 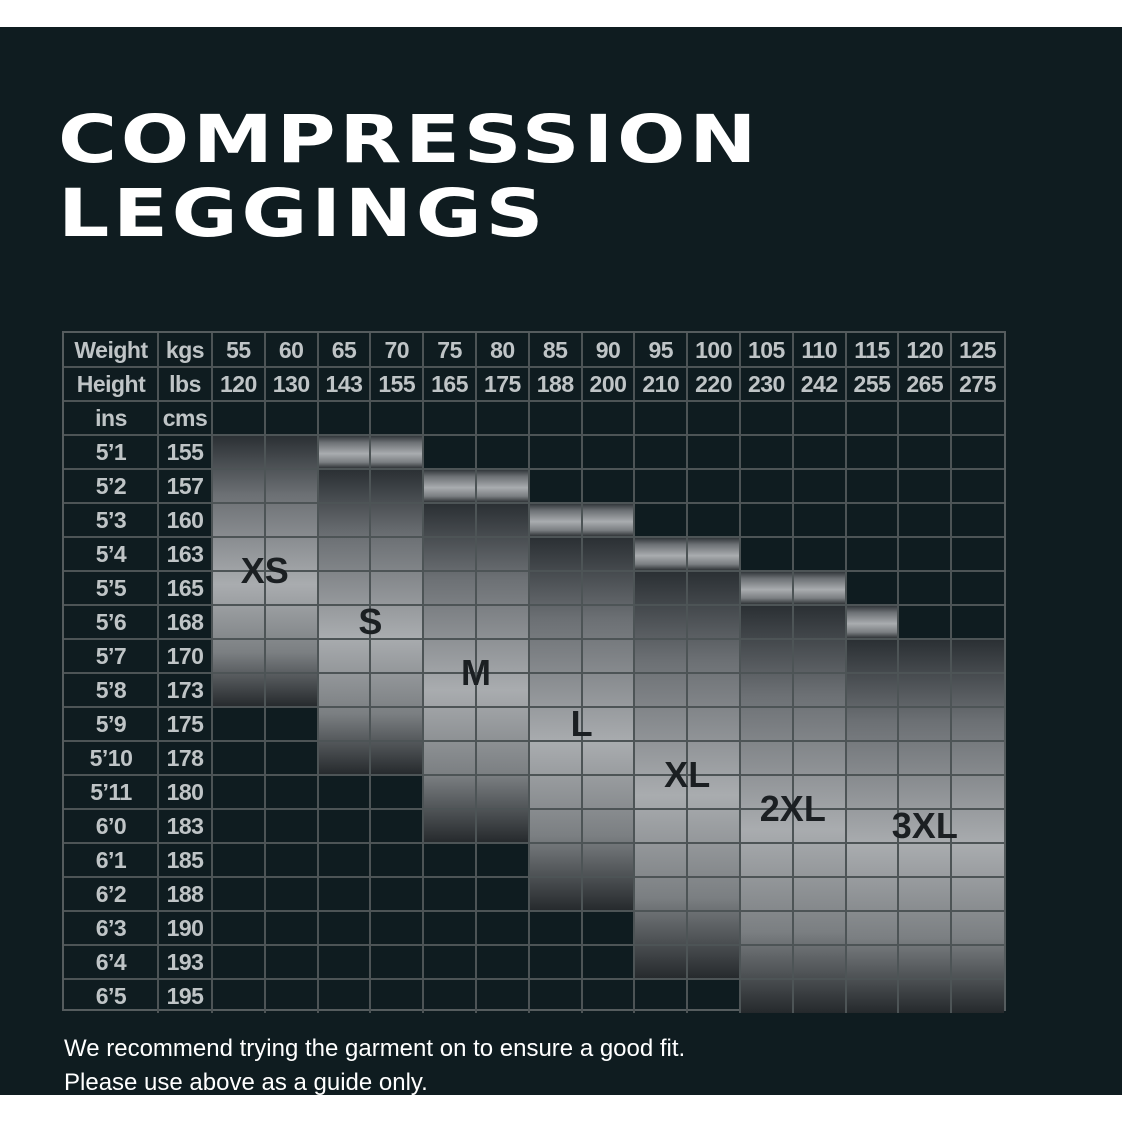 I want to click on size-label-3xl: 3XL, so click(x=924, y=825).